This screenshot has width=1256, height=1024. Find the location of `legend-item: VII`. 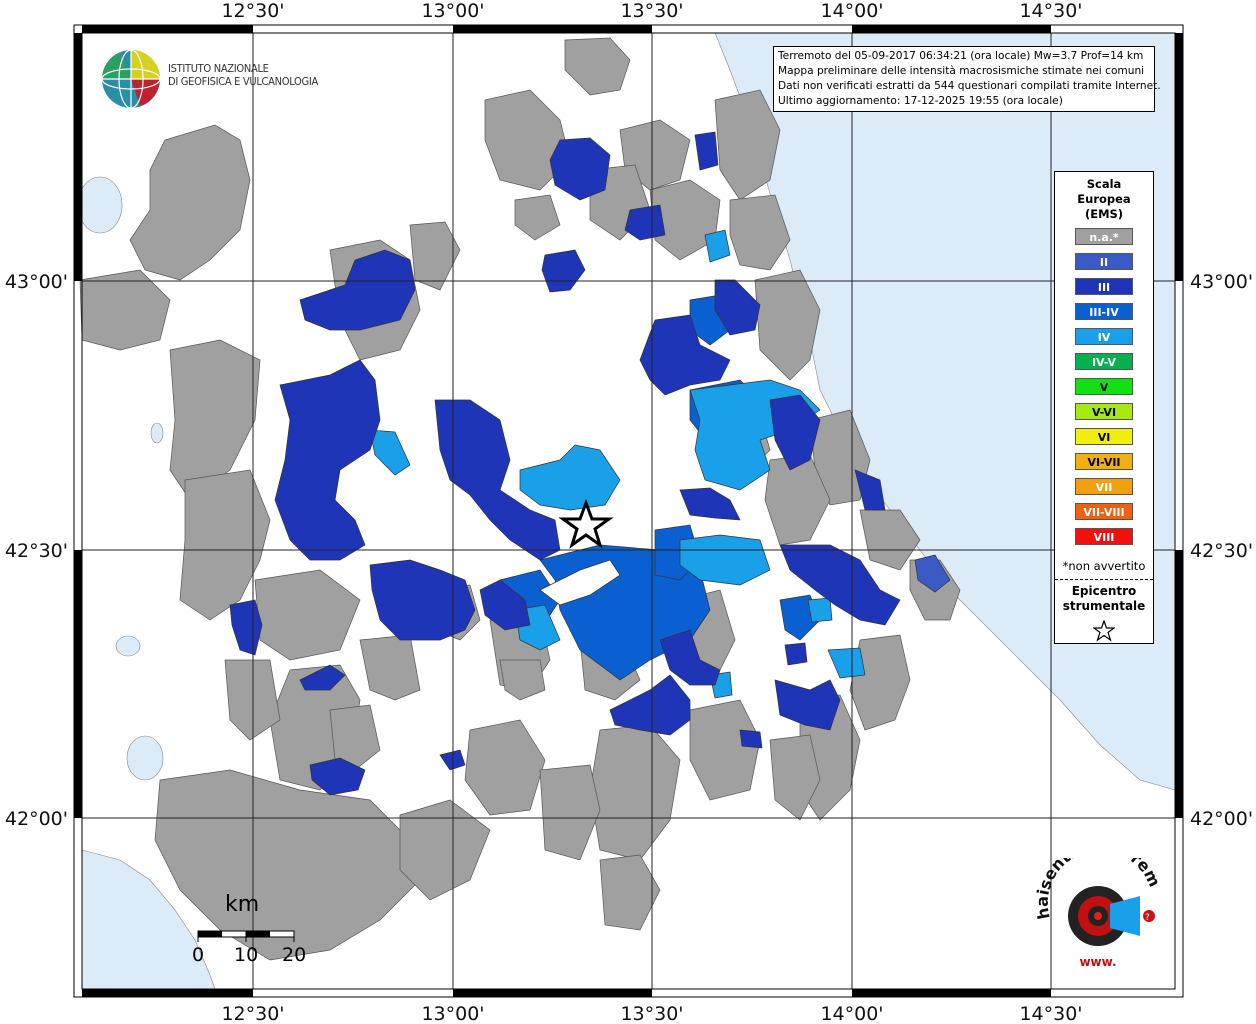

legend-item: VII is located at coordinates (1104, 486).